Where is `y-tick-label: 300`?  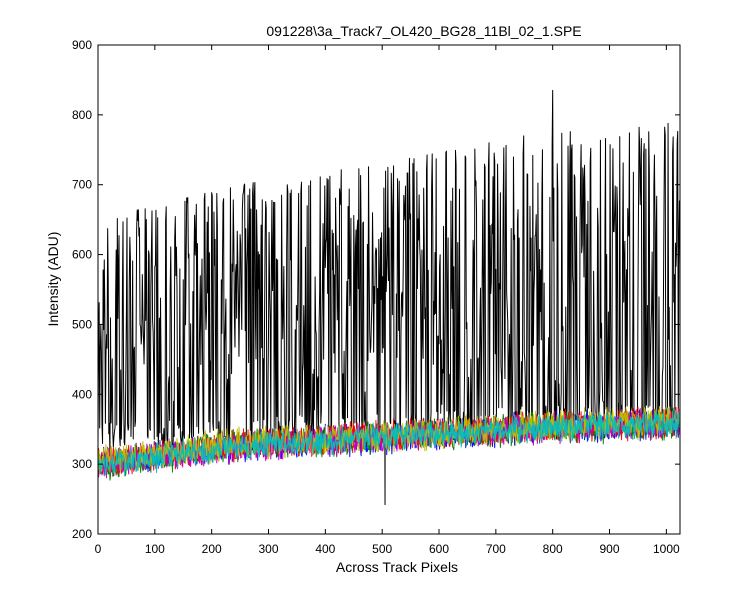
y-tick-label: 300 is located at coordinates (82, 464).